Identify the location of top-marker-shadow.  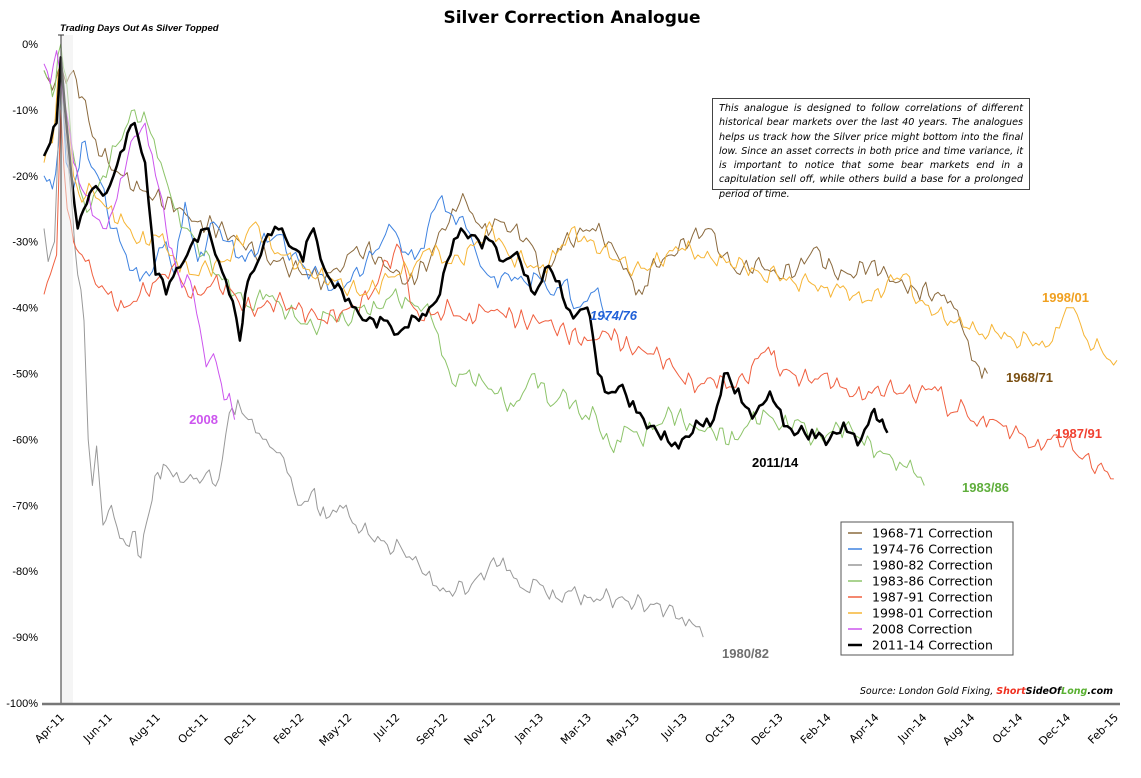
(67, 369).